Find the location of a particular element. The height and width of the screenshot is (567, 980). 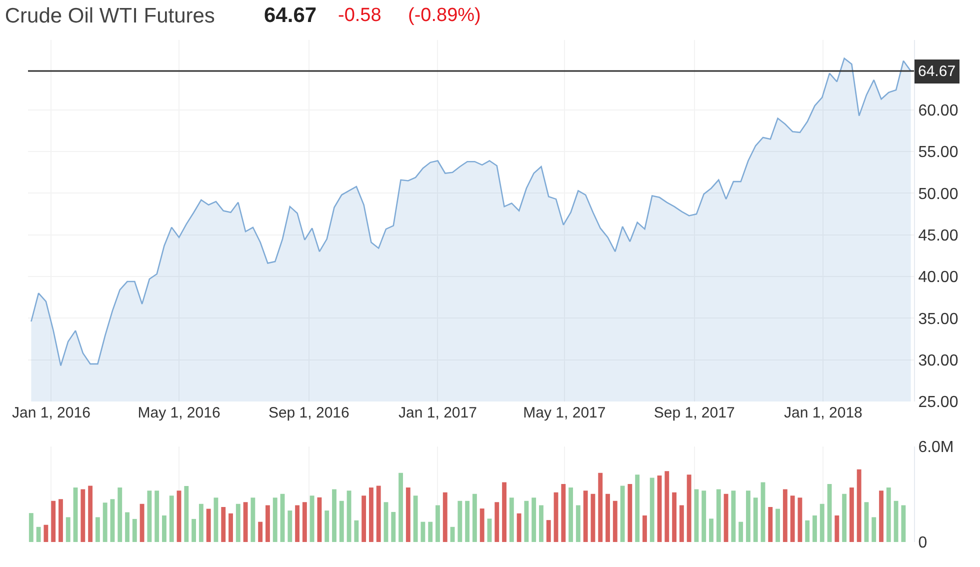

text: 64.67 is located at coordinates (290, 15).